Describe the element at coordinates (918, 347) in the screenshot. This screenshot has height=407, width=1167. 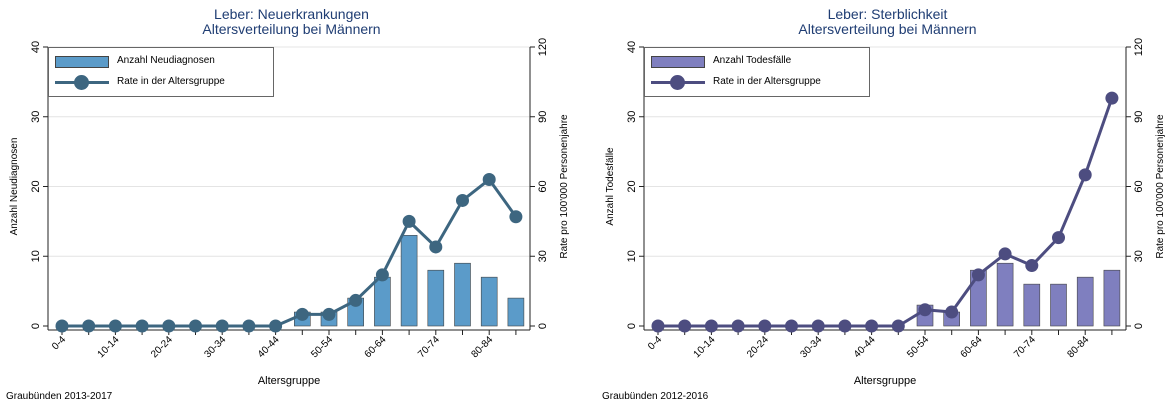
I see `x-tick-label: 50-54` at that location.